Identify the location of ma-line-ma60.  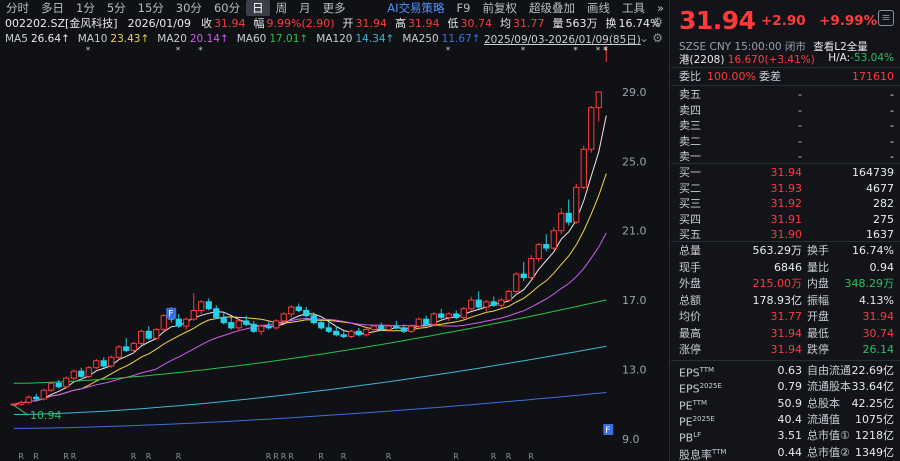
(310, 341).